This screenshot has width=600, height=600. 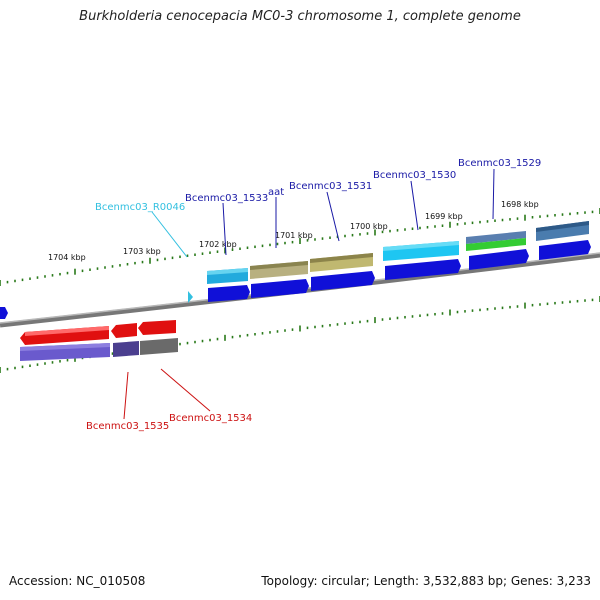 What do you see at coordinates (226, 198) in the screenshot?
I see `gene-label-1533: Bcenmc03_1533` at bounding box center [226, 198].